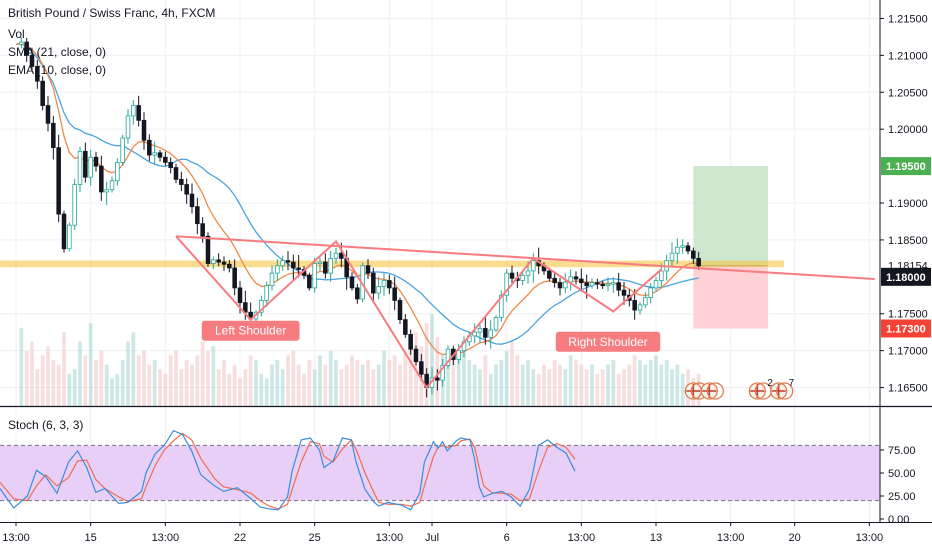 This screenshot has height=550, width=932. I want to click on support-resistance-zone, so click(392, 264).